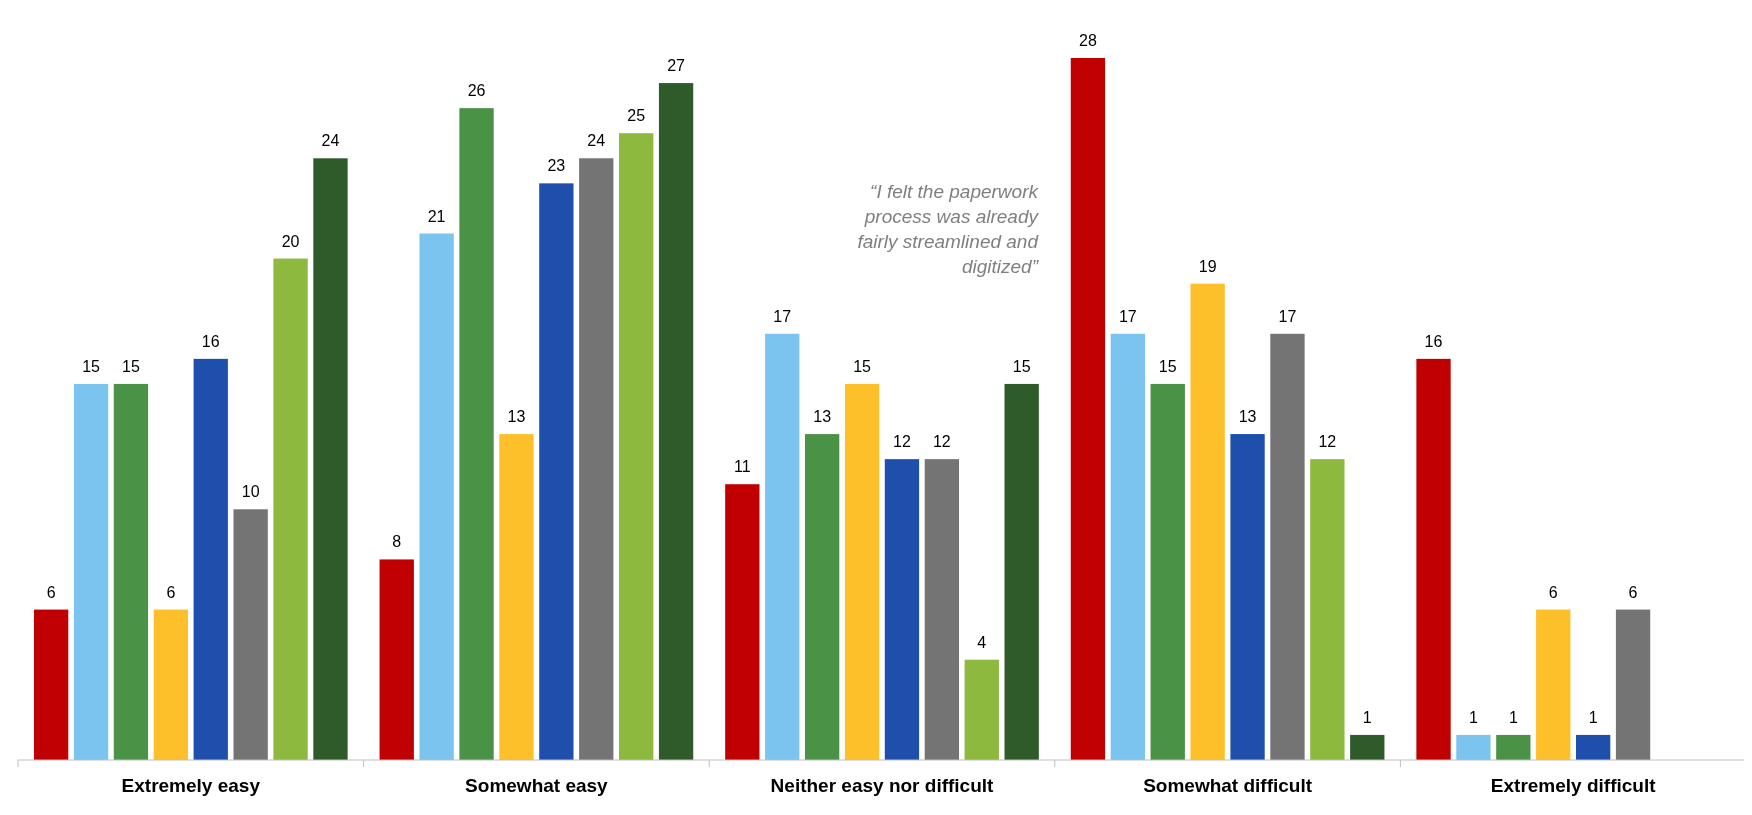 Image resolution: width=1752 pixels, height=815 pixels. Describe the element at coordinates (397, 542) in the screenshot. I see `data-label: 8` at that location.